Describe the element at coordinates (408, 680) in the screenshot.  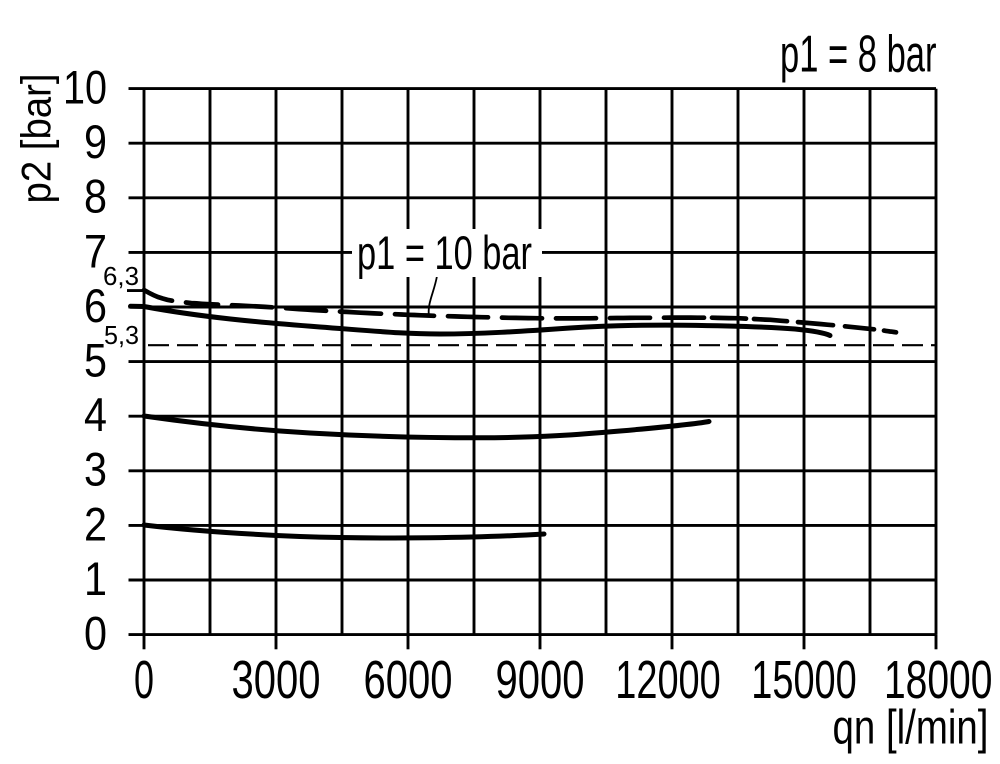
I see `svg-text: 6000` at that location.